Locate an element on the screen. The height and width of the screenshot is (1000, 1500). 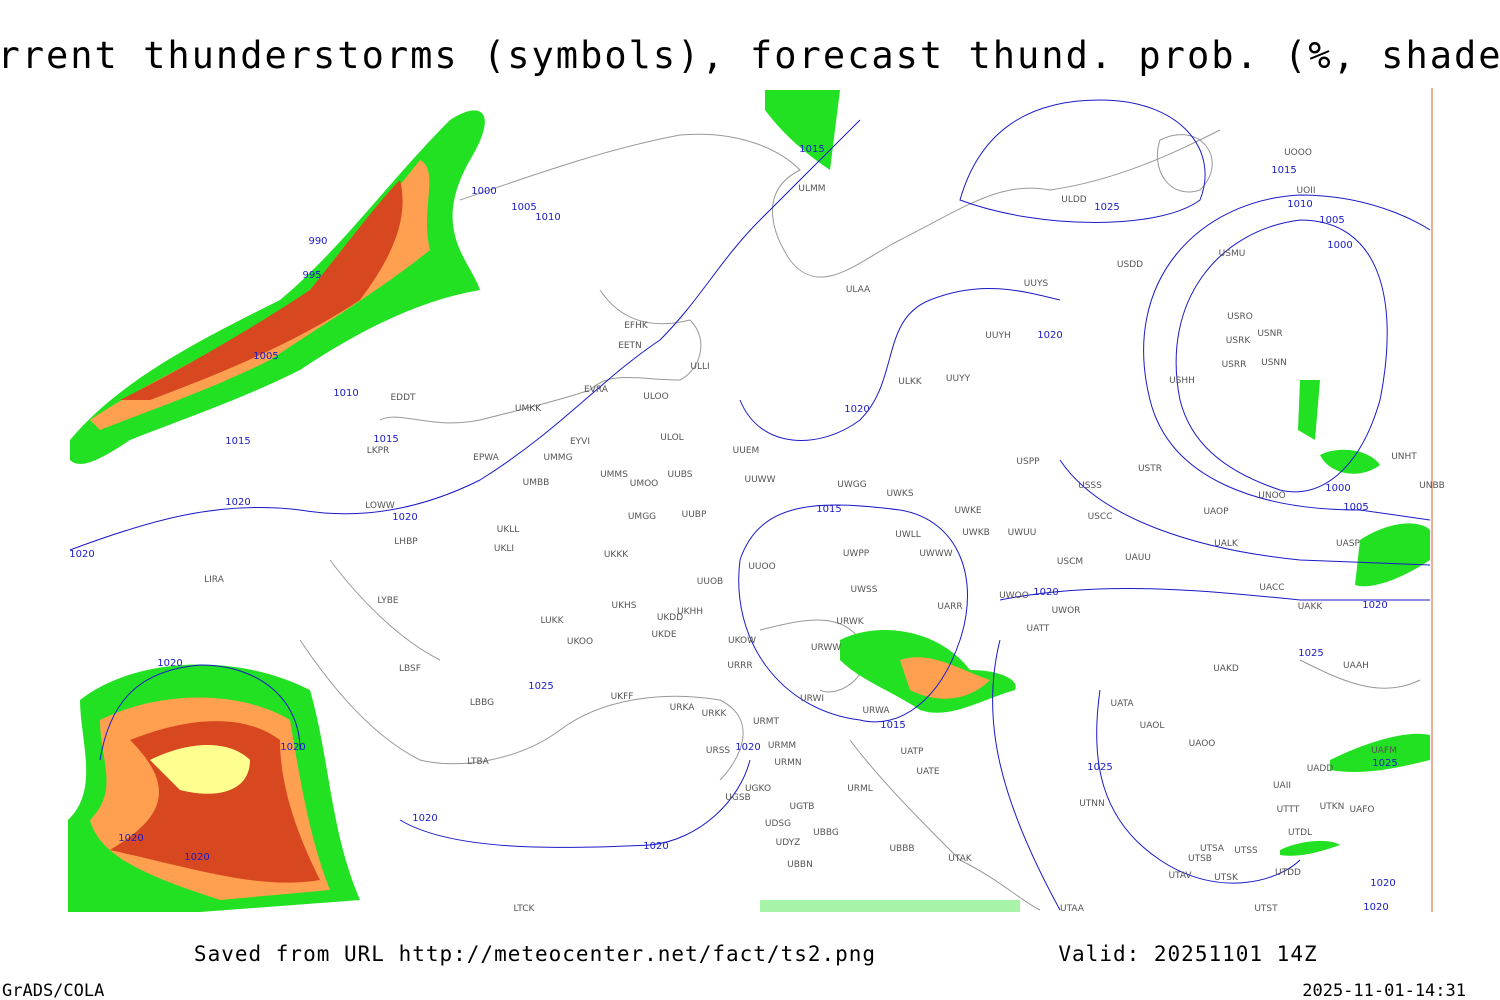
station-label: UKLL is located at coordinates (508, 530).